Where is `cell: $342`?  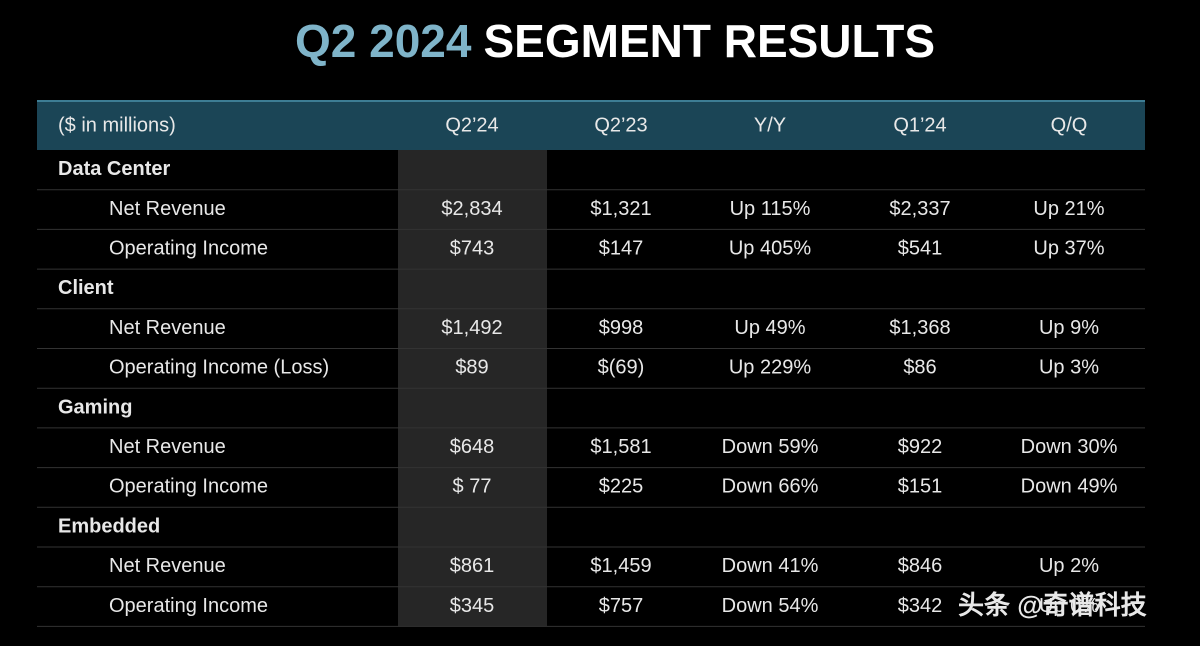 cell: $342 is located at coordinates (920, 606).